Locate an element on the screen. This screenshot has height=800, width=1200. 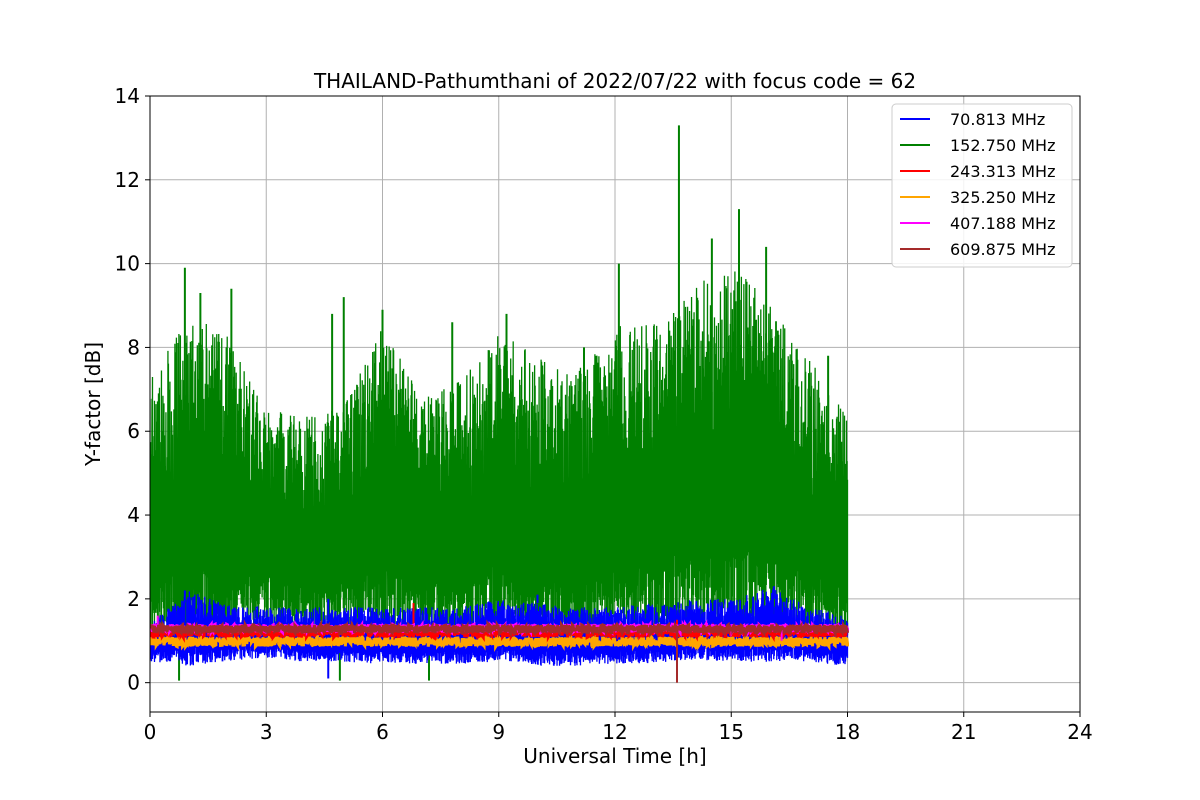
legend-label: 70.813 MHz is located at coordinates (997, 119).